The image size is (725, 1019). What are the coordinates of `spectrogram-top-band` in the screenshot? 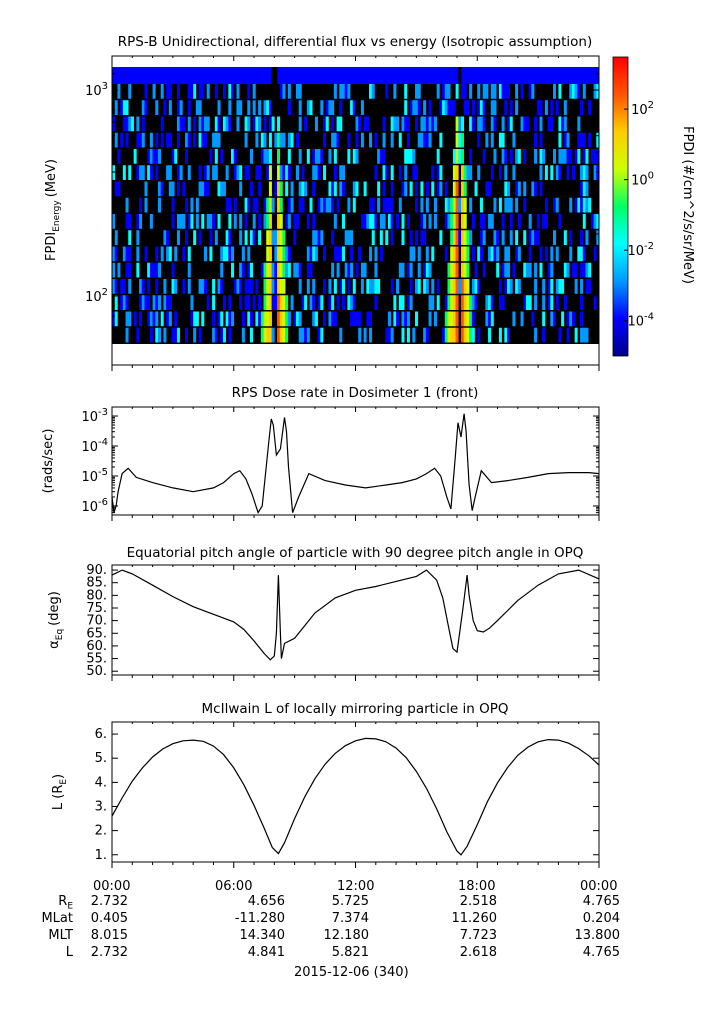 It's located at (355, 75).